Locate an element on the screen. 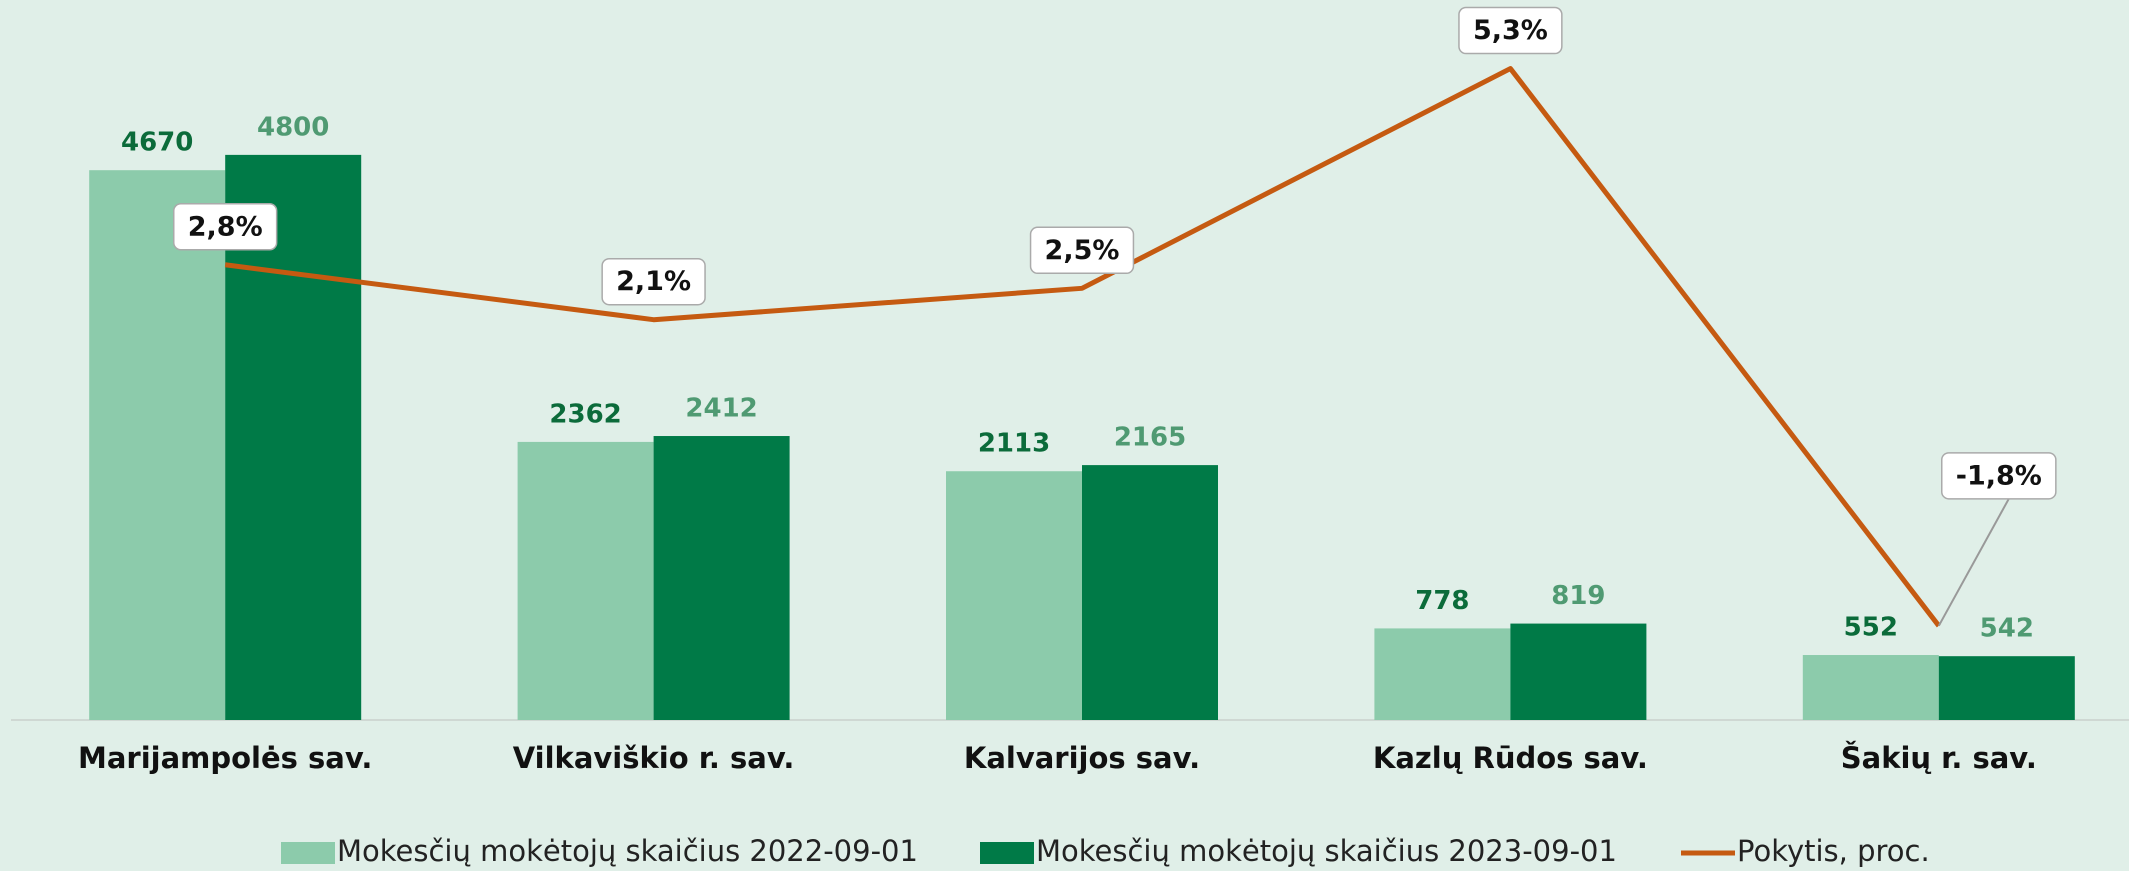 The width and height of the screenshot is (2129, 871). line-value-label: 5,3% is located at coordinates (1510, 30).